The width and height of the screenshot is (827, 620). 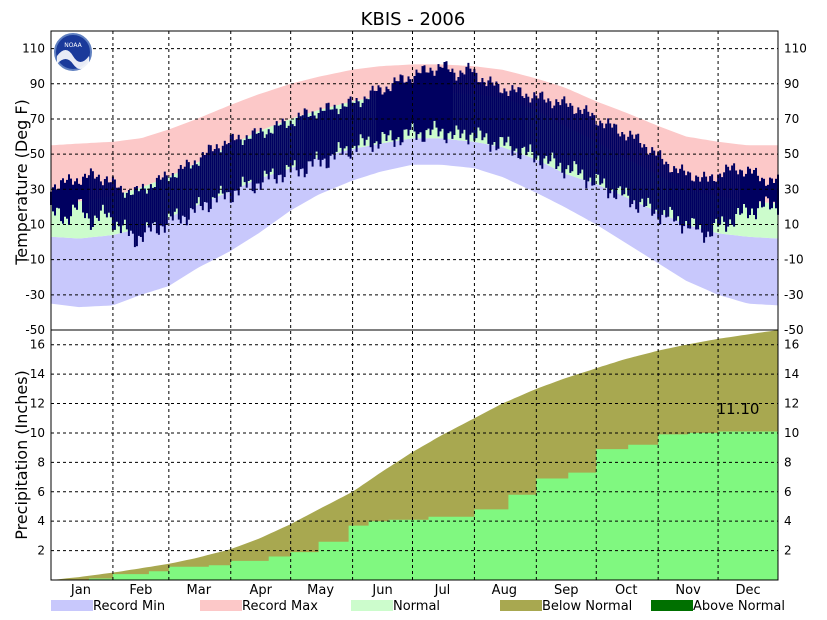 What do you see at coordinates (73, 52) in the screenshot?
I see `noaa-logo-icon: NOAA` at bounding box center [73, 52].